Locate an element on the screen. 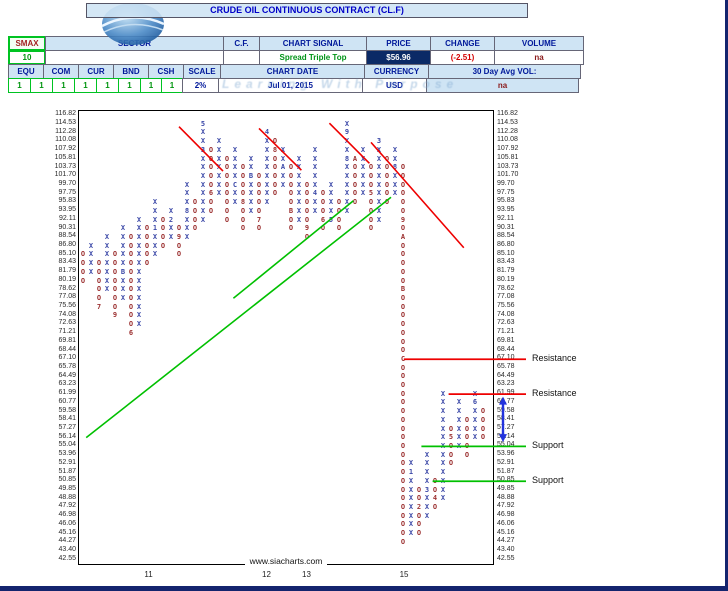 This screenshot has height=591, width=728. price-label-left: 105.81 is located at coordinates (65, 157).